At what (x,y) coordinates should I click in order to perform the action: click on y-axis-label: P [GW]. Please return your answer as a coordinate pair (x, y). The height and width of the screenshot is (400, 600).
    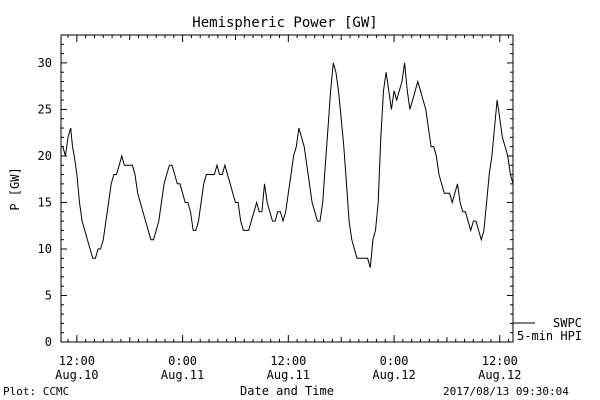
    Looking at the image, I should click on (15, 188).